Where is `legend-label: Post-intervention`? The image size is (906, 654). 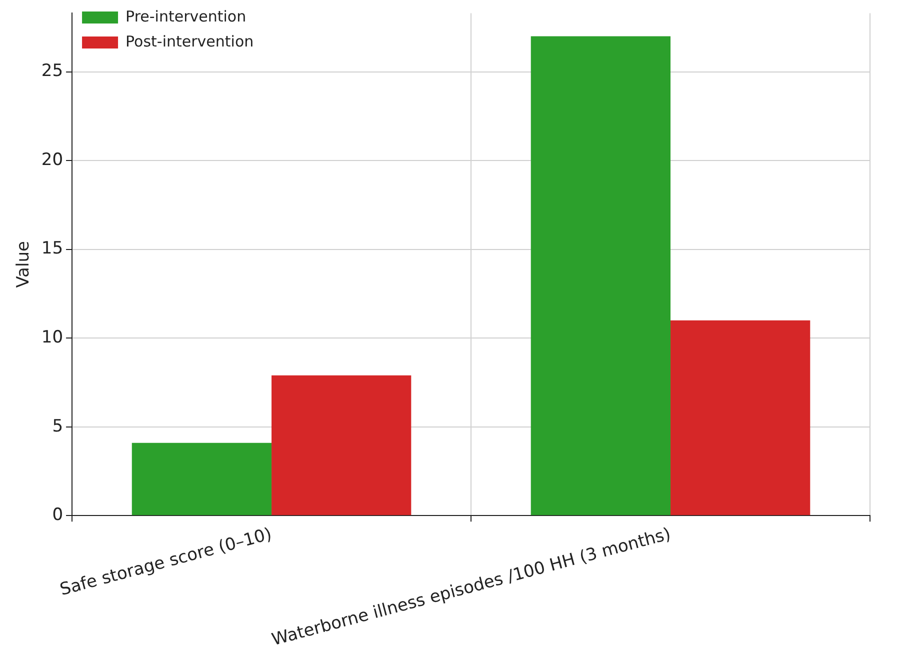 legend-label: Post-intervention is located at coordinates (190, 41).